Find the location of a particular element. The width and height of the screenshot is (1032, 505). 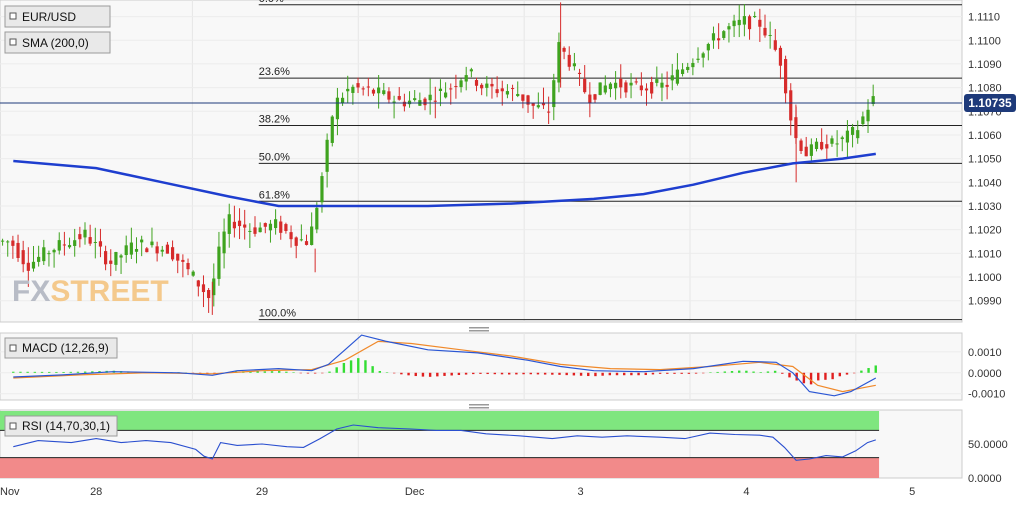

x-axis: Nov2829Dec345689101112 is located at coordinates (457, 492).